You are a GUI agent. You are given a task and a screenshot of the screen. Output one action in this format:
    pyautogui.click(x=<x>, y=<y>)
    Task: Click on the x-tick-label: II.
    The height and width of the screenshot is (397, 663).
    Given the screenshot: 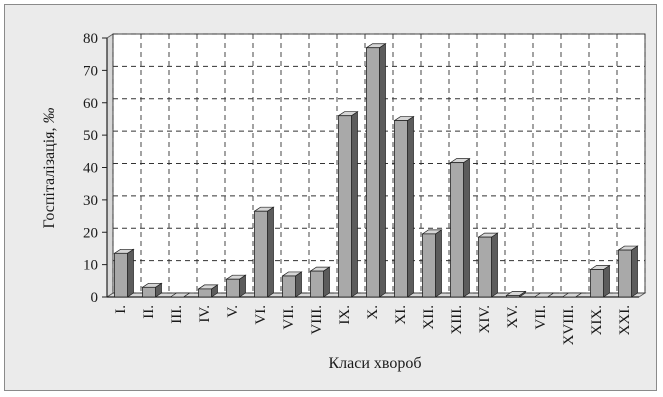 What is the action you would take?
    pyautogui.click(x=149, y=312)
    